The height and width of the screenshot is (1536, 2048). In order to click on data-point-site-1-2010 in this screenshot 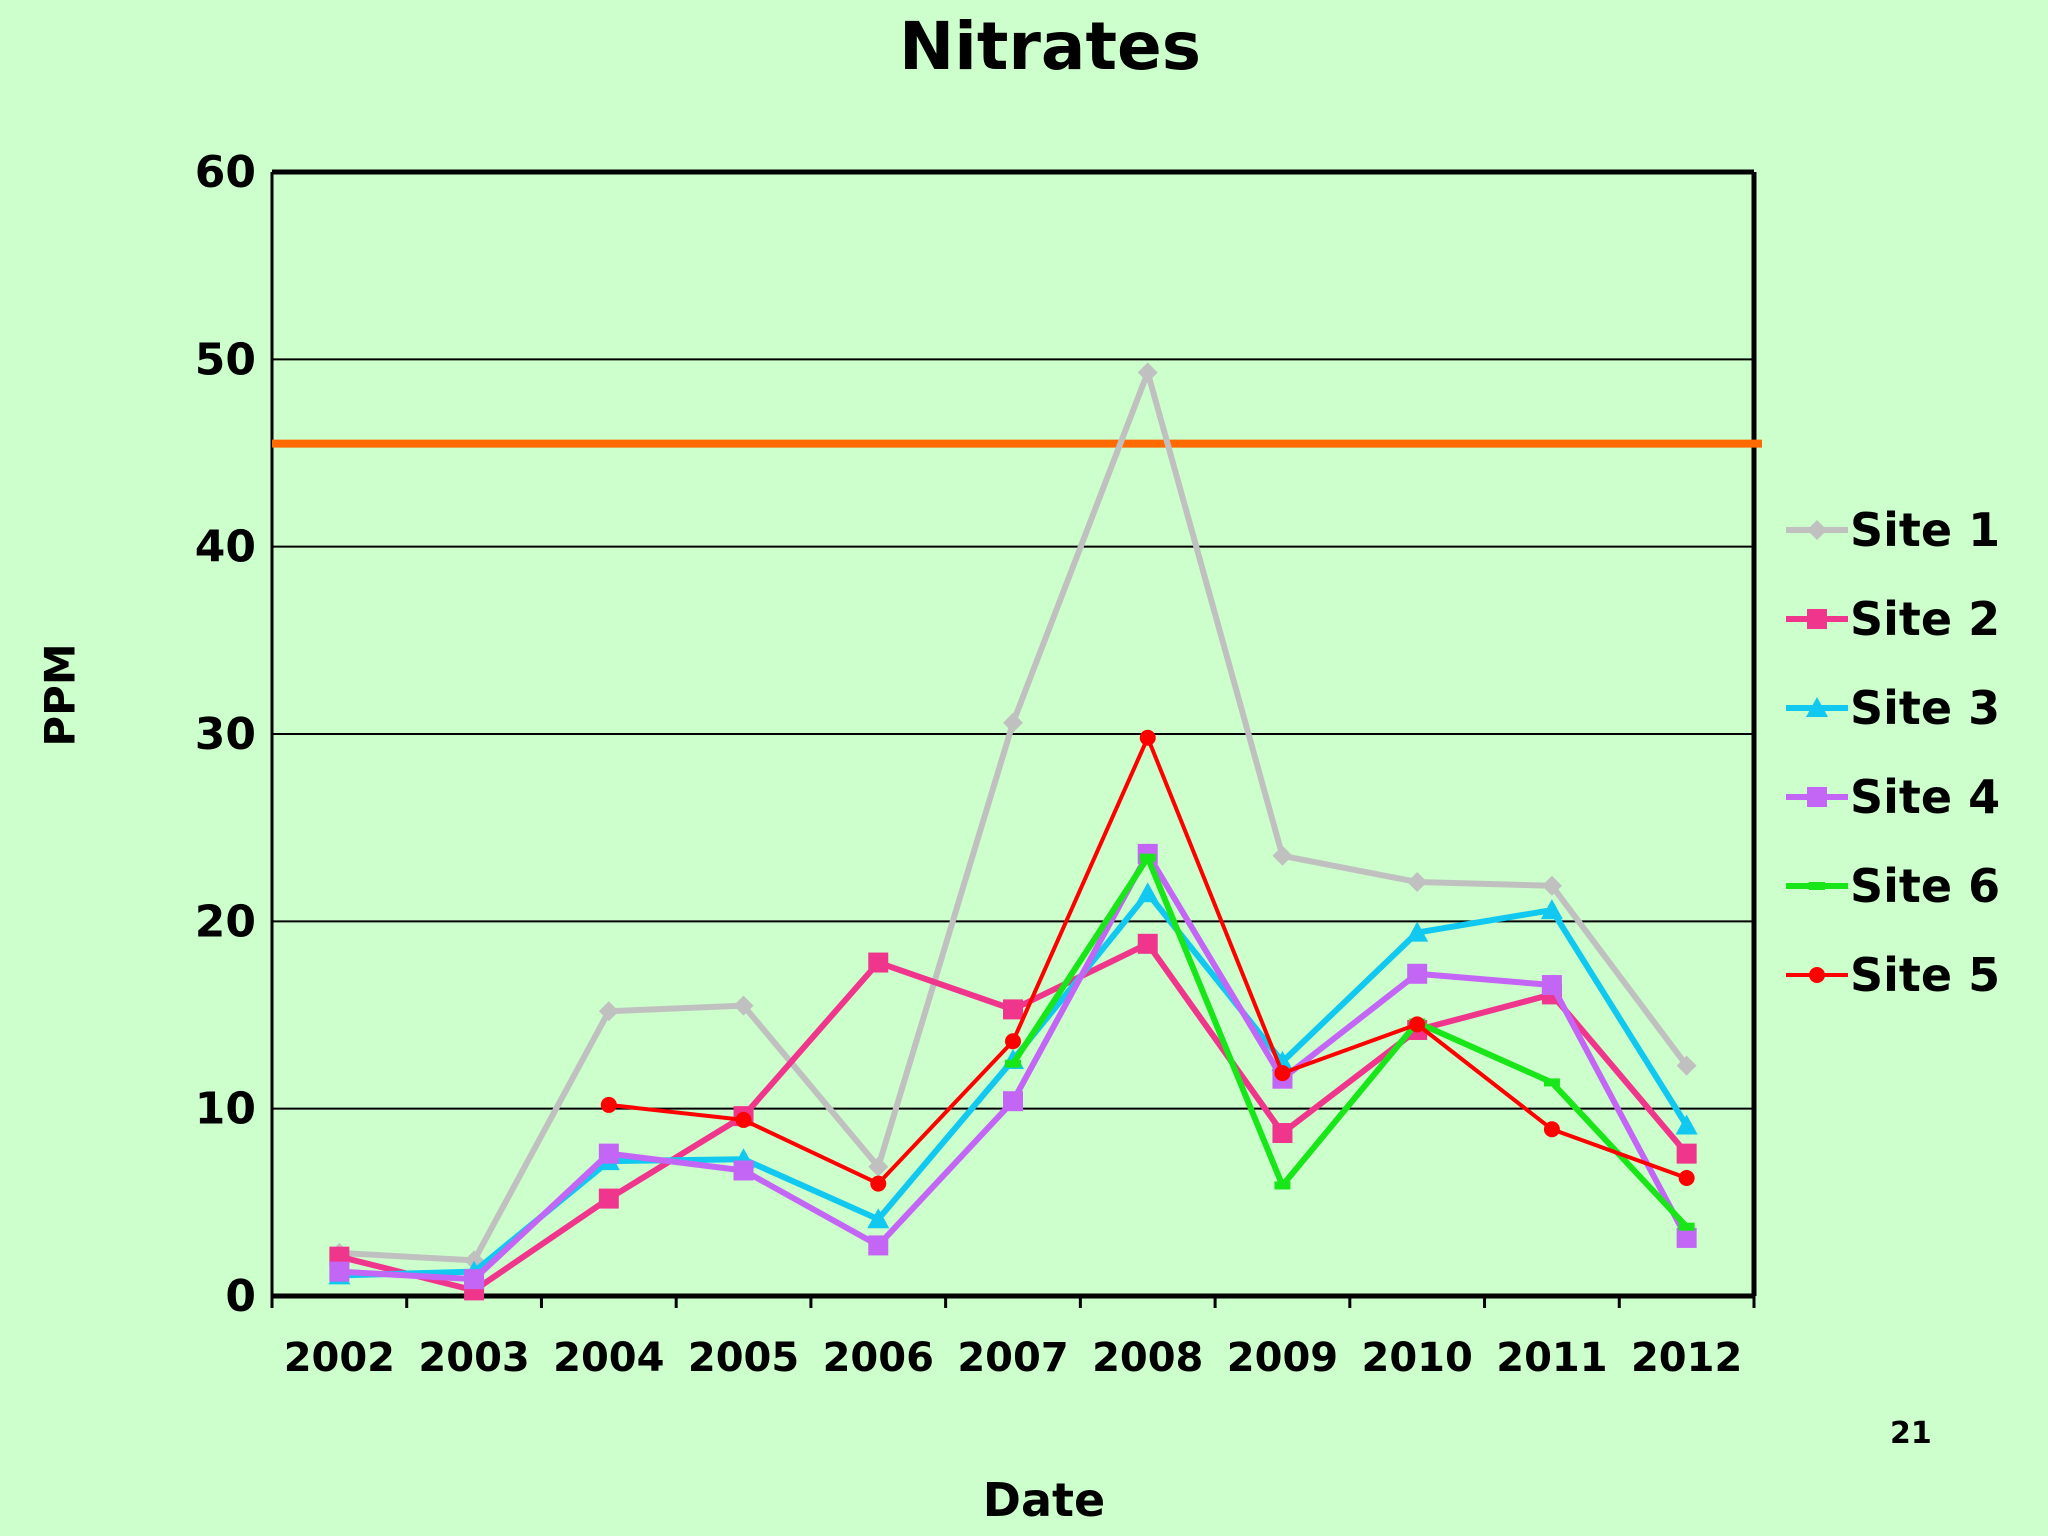, I will do `click(1417, 881)`.